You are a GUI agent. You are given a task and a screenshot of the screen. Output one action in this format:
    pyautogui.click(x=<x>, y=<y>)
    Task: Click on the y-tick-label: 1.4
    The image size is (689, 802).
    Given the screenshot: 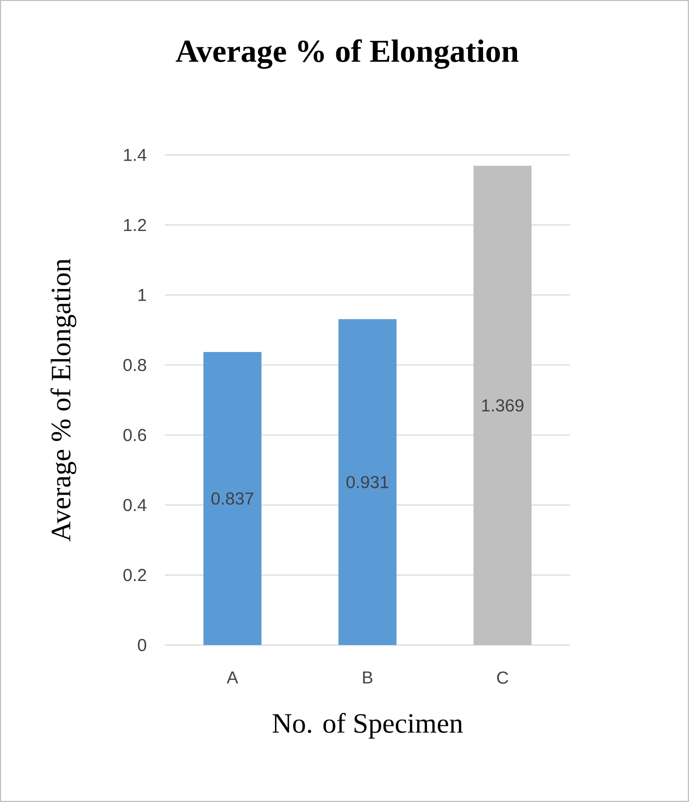 What is the action you would take?
    pyautogui.click(x=135, y=154)
    